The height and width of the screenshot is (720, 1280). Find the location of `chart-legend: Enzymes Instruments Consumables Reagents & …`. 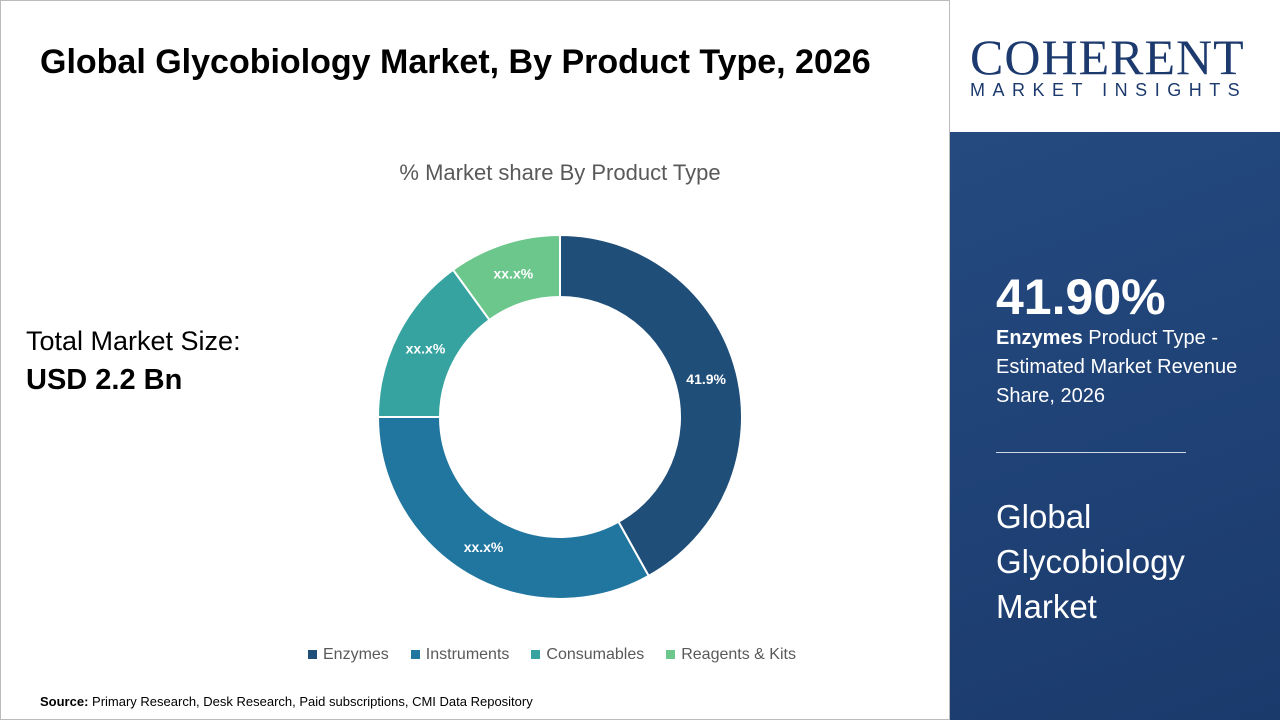

chart-legend: Enzymes Instruments Consumables Reagents & … is located at coordinates (552, 655).